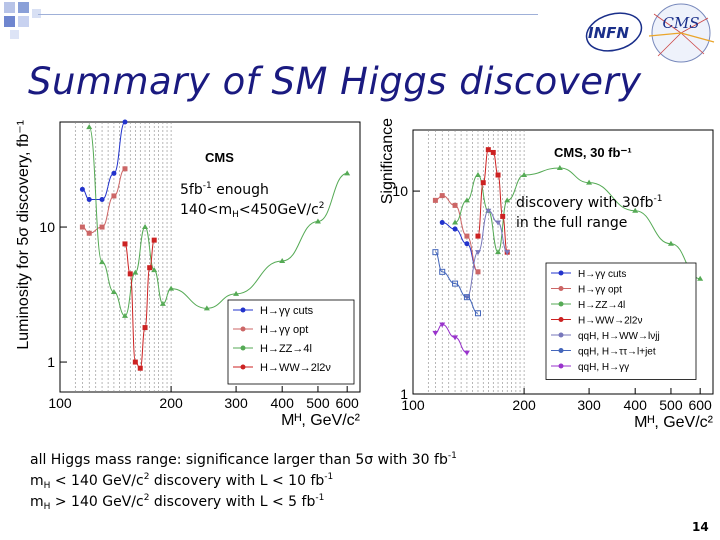 This screenshot has height=540, width=720. Describe the element at coordinates (680, 23) in the screenshot. I see `cms-logo-text: CMS` at that location.